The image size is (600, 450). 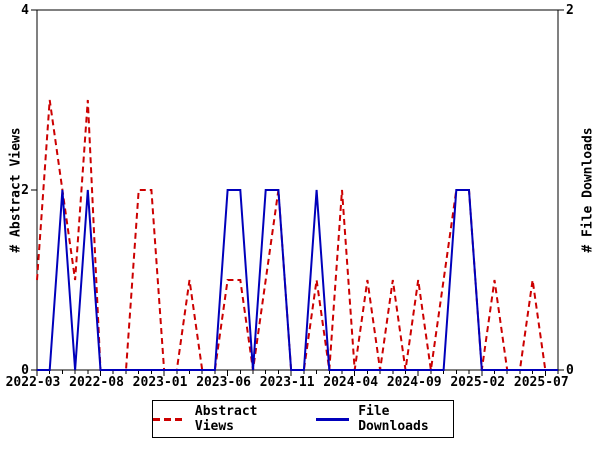 I want to click on x-tick-label: 2023-11, so click(x=287, y=382).